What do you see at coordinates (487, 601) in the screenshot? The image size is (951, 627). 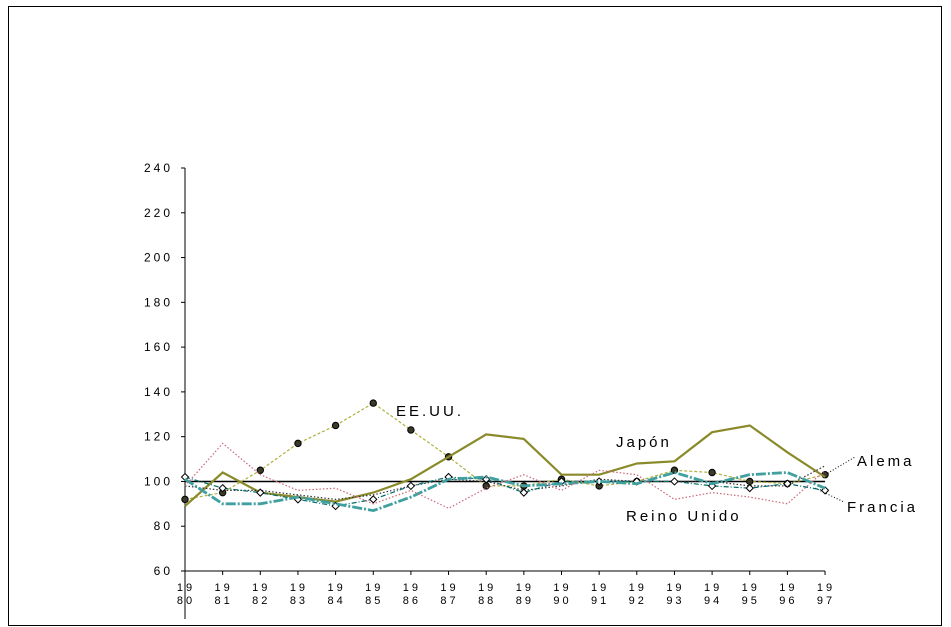 I see `x-tick-label-bottom: 88` at bounding box center [487, 601].